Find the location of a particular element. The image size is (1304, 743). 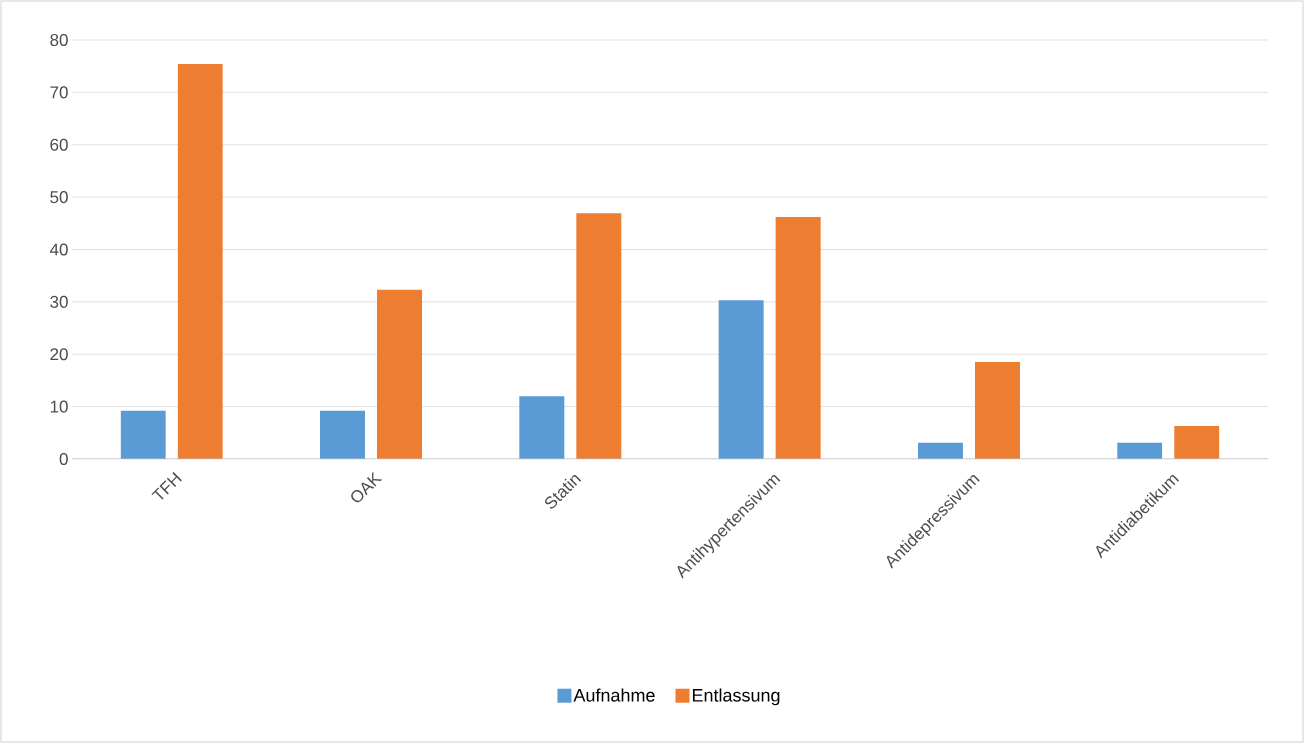

y-tick-label: 20 is located at coordinates (59, 354).